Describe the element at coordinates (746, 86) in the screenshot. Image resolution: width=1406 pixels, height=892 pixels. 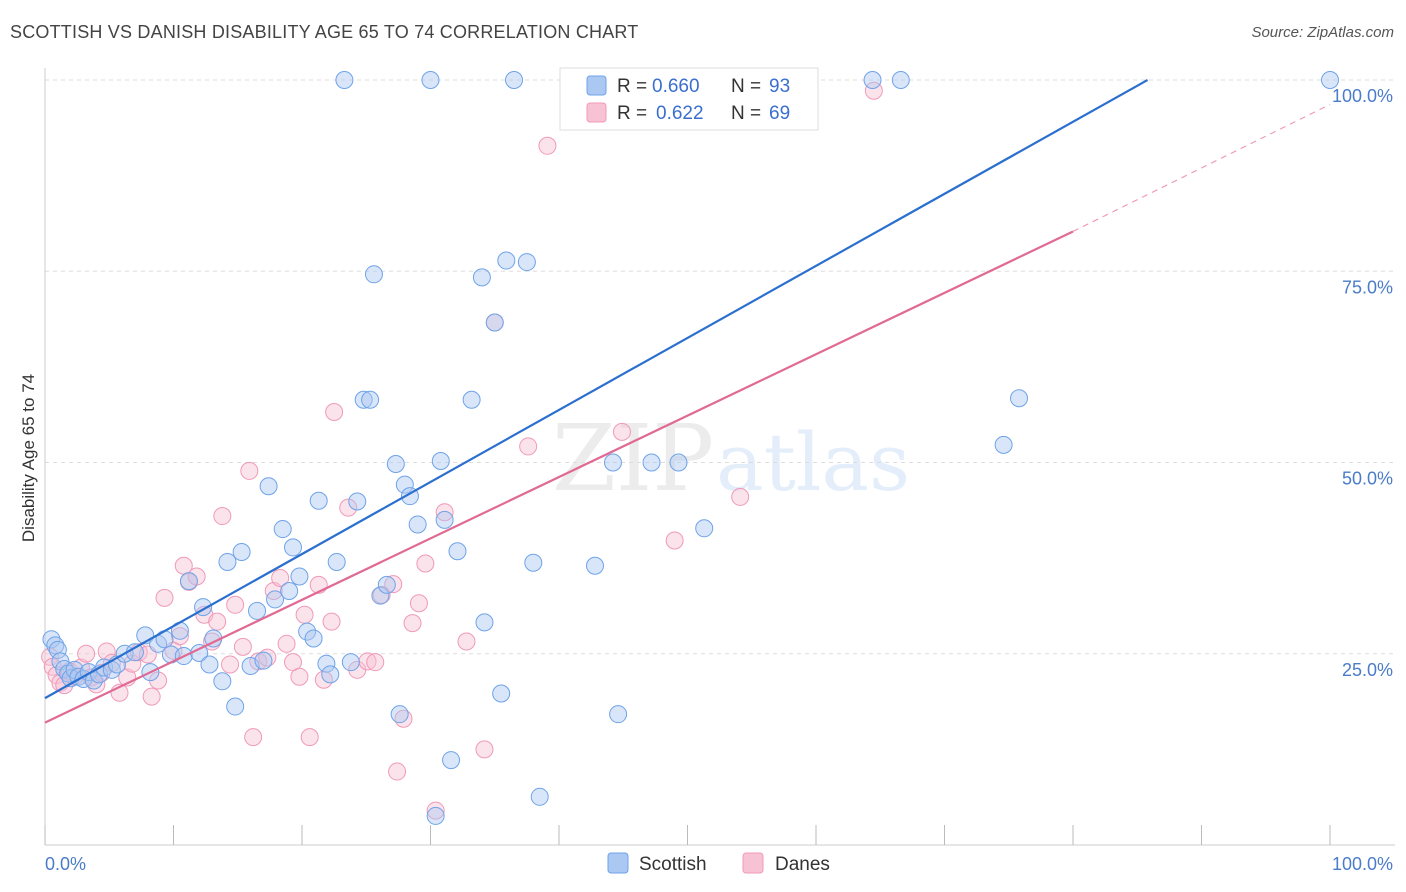
I see `legend-n-label-scottish: N =` at that location.